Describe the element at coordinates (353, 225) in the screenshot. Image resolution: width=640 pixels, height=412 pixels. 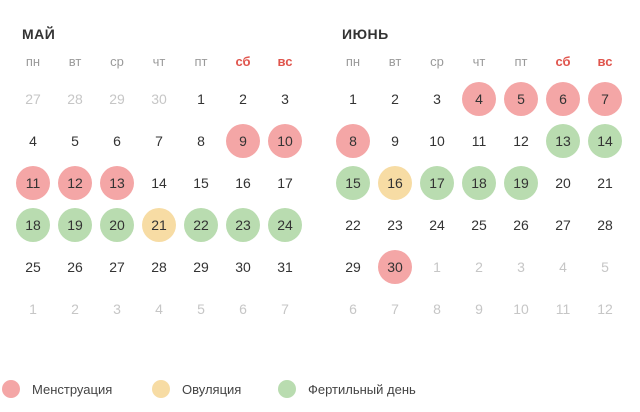
I see `day-cell: 22` at that location.